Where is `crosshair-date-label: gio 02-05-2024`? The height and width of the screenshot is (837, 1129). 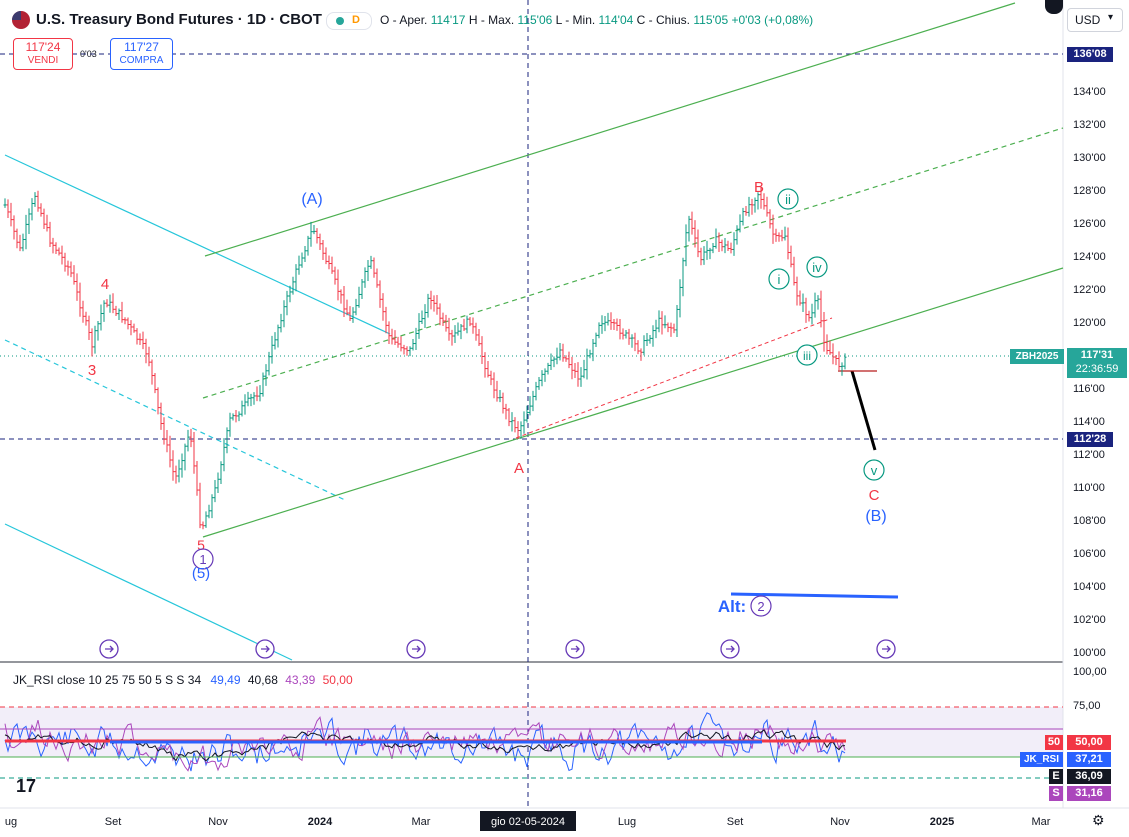 crosshair-date-label: gio 02-05-2024 is located at coordinates (528, 822).